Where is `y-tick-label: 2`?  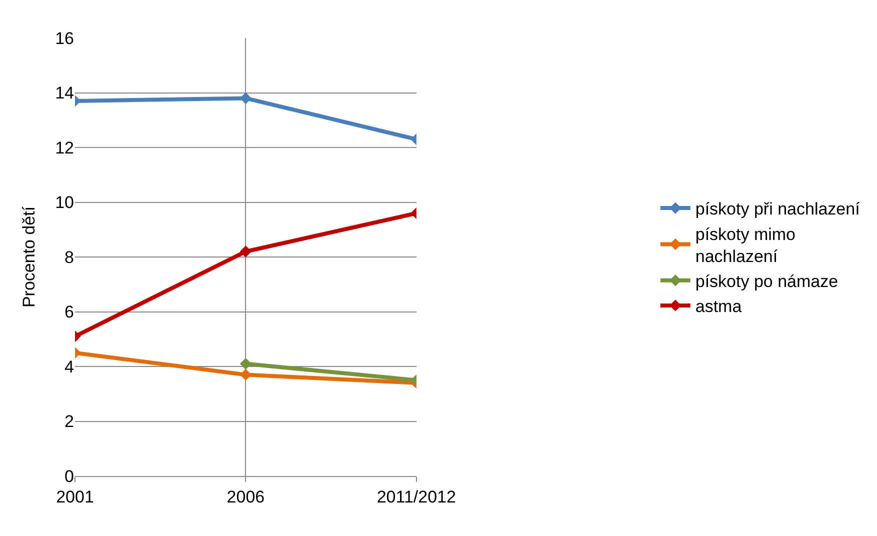 y-tick-label: 2 is located at coordinates (69, 422).